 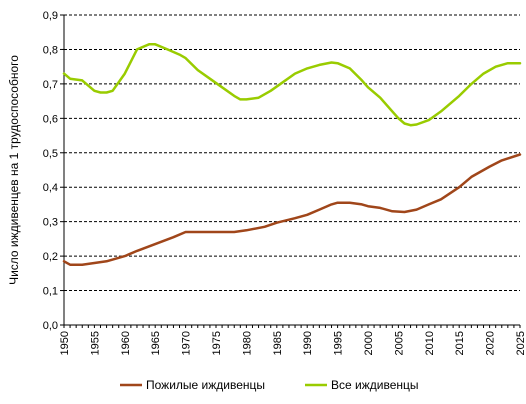 I want to click on legend-label-1: Пожилые иждивенцы, so click(x=205, y=385).